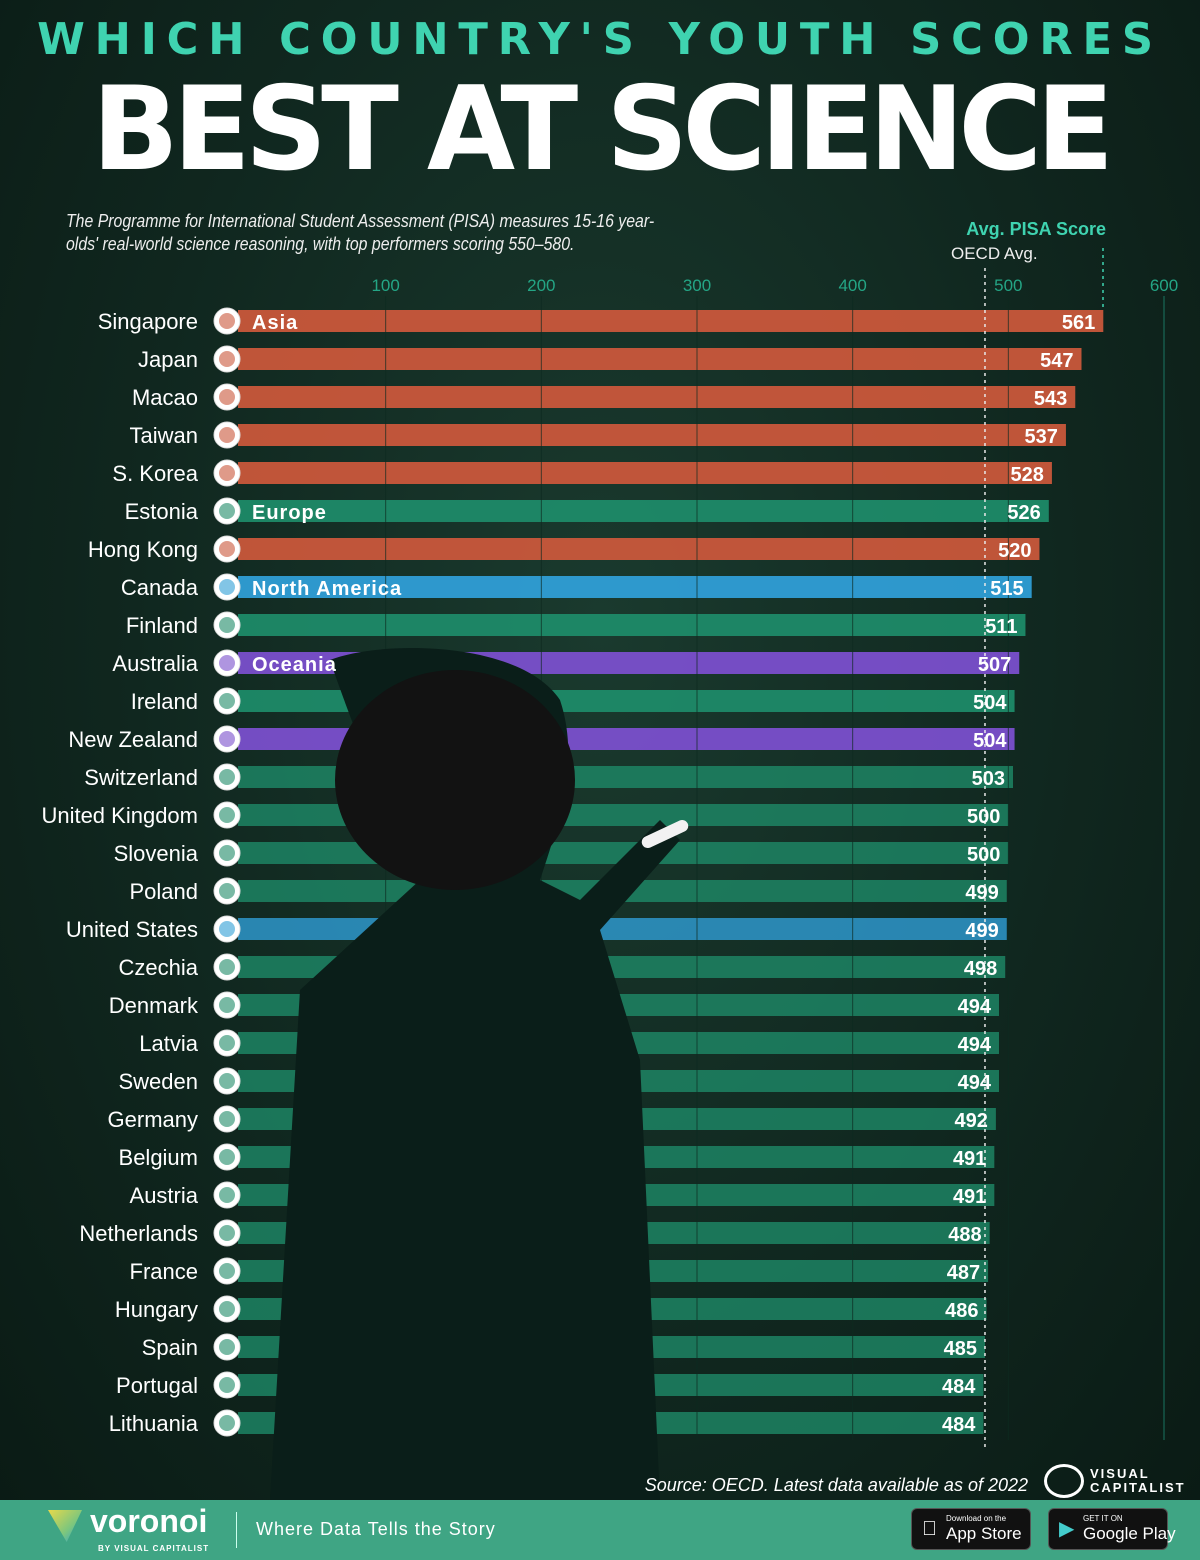 The height and width of the screenshot is (1560, 1200). Describe the element at coordinates (160, 587) in the screenshot. I see `country-label: Canada` at that location.